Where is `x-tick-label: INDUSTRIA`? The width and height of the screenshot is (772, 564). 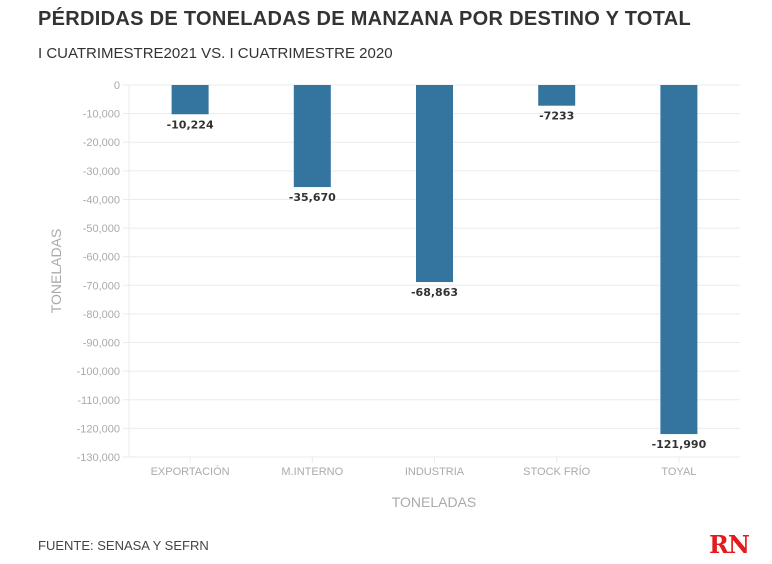 x-tick-label: INDUSTRIA is located at coordinates (435, 472).